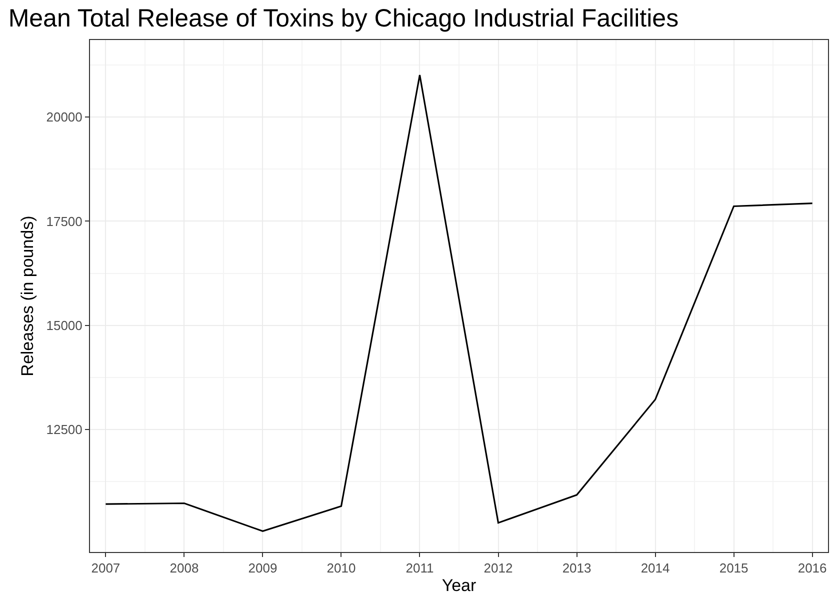 The height and width of the screenshot is (600, 833). Describe the element at coordinates (184, 568) in the screenshot. I see `x-tick-label: 2008` at that location.